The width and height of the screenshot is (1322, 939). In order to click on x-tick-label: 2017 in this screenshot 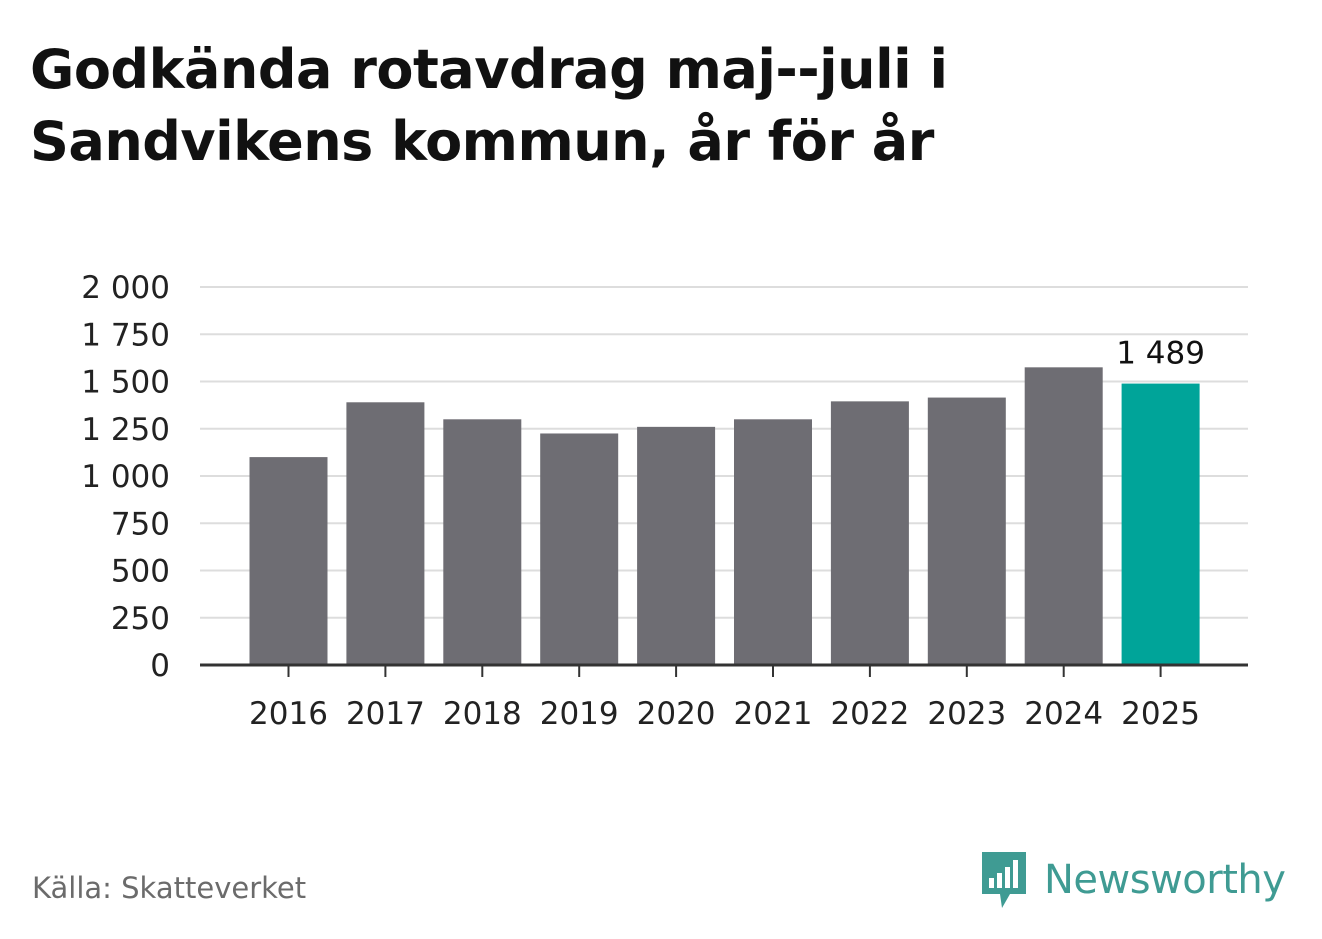, I will do `click(385, 714)`.